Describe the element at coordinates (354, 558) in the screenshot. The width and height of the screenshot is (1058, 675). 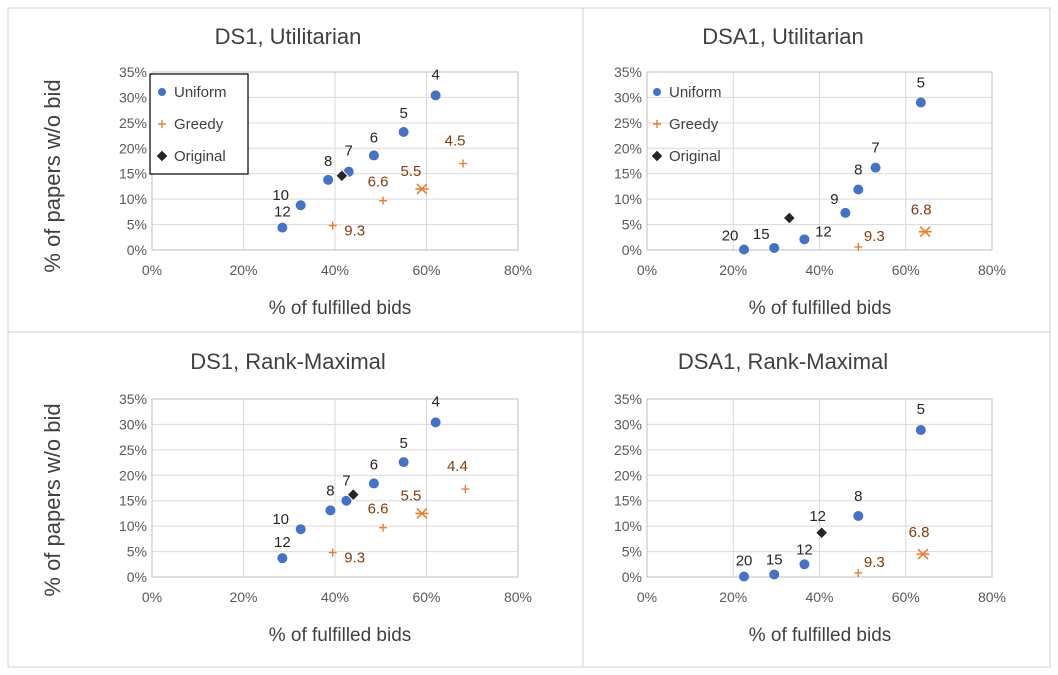
I see `data-label-greedy: 9.3` at that location.